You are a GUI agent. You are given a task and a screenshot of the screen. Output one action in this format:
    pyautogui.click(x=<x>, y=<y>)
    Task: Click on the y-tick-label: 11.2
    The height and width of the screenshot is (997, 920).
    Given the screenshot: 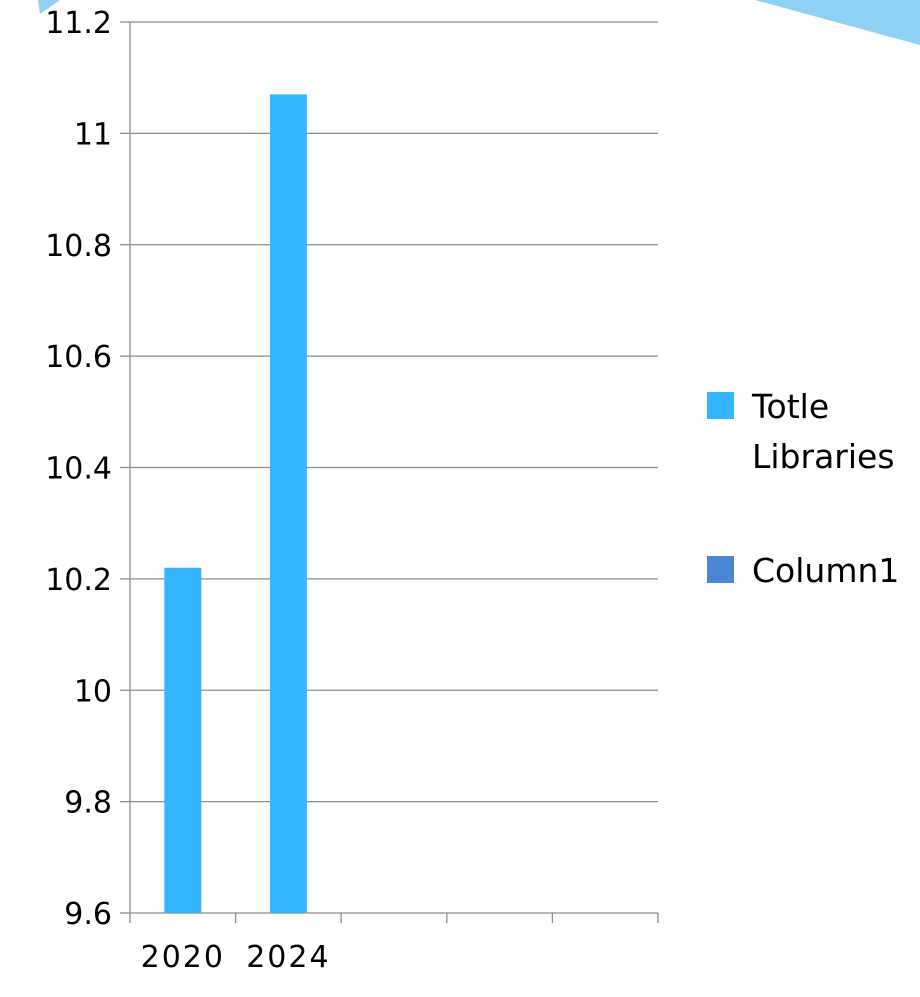 What is the action you would take?
    pyautogui.click(x=78, y=23)
    